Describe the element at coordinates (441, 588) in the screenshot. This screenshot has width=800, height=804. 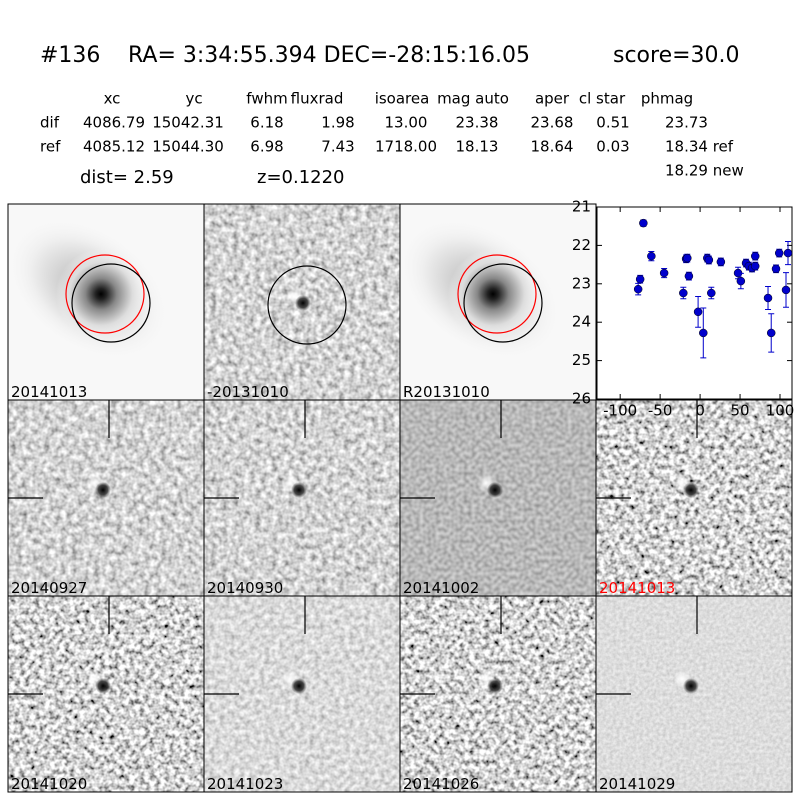
I see `panel-label: 20141002` at that location.